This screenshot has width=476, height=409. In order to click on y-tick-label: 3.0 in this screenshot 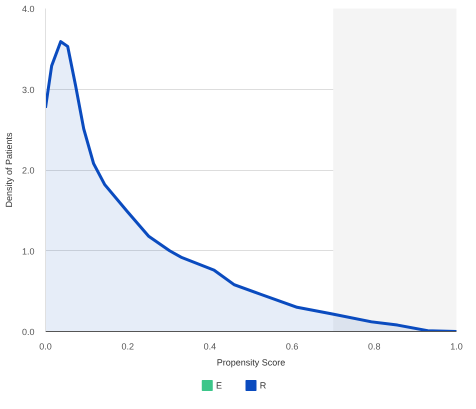, I will do `click(28, 89)`.